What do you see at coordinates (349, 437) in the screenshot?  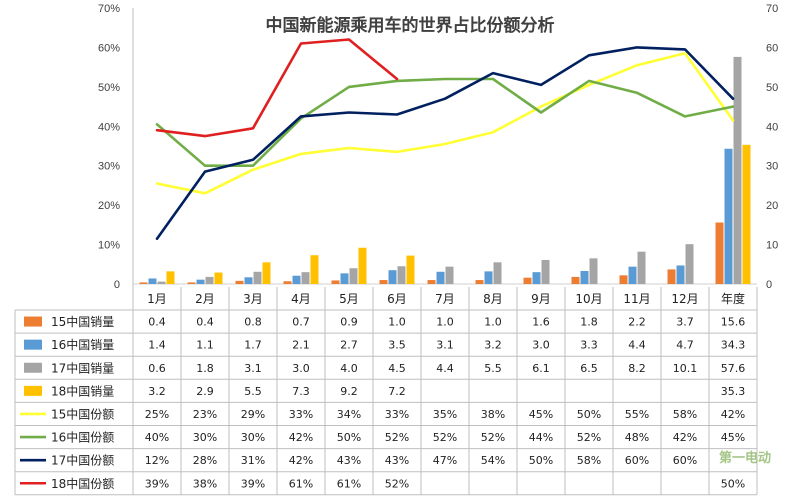 I see `table-cell: 50%` at bounding box center [349, 437].